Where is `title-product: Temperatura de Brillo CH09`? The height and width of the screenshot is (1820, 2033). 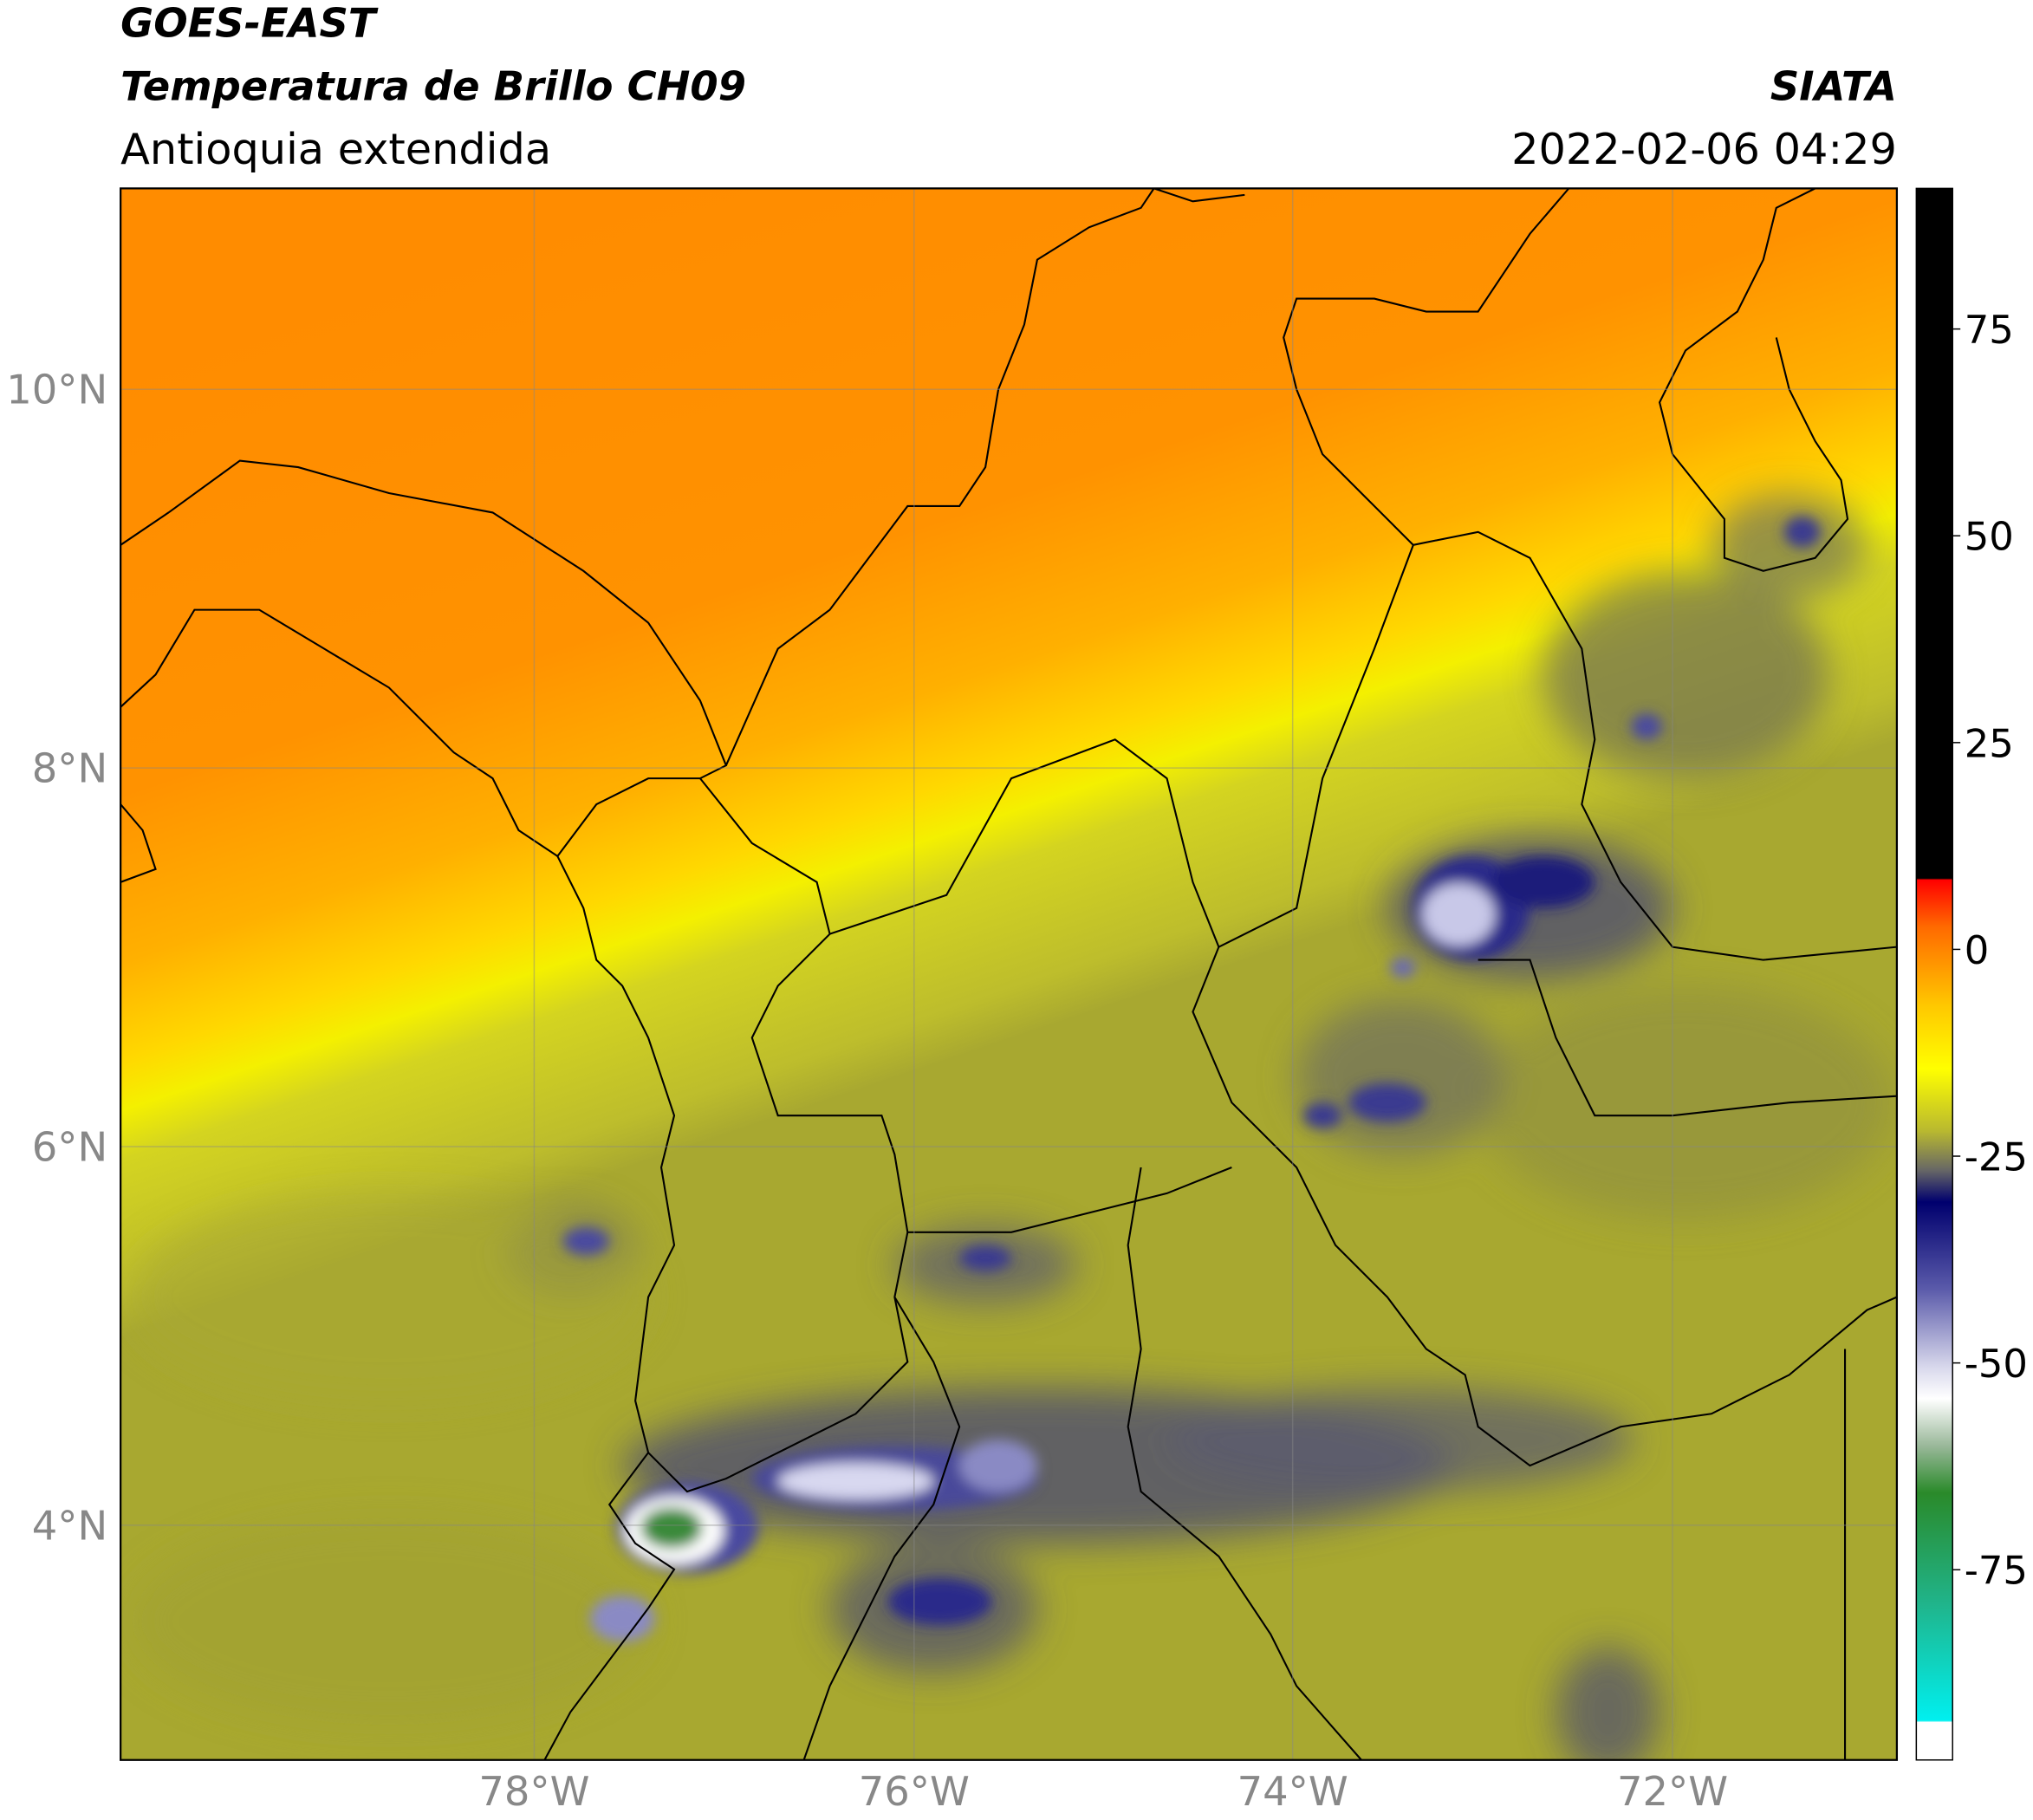 title-product: Temperatura de Brillo CH09 is located at coordinates (433, 86).